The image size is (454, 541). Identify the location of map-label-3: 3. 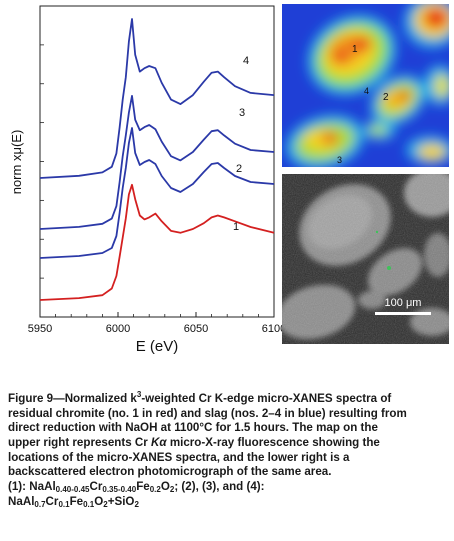
(339, 160).